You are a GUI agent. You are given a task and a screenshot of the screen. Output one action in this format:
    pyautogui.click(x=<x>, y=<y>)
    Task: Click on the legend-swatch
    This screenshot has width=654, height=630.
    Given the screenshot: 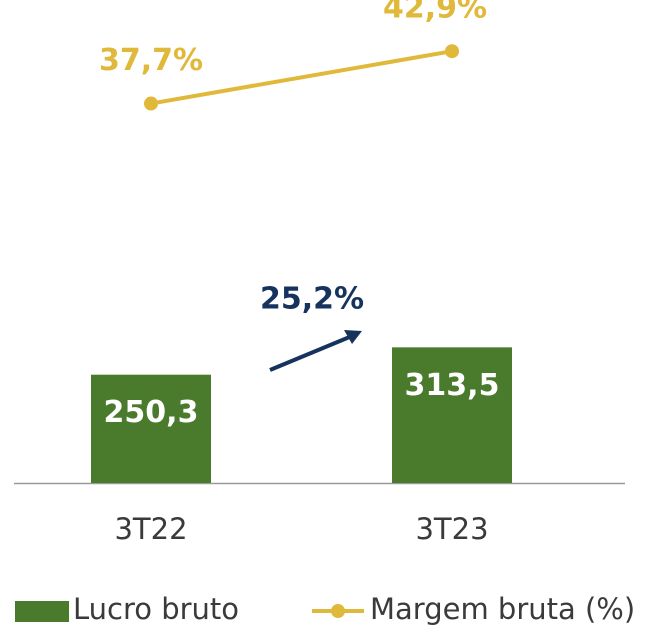 What is the action you would take?
    pyautogui.click(x=42, y=611)
    